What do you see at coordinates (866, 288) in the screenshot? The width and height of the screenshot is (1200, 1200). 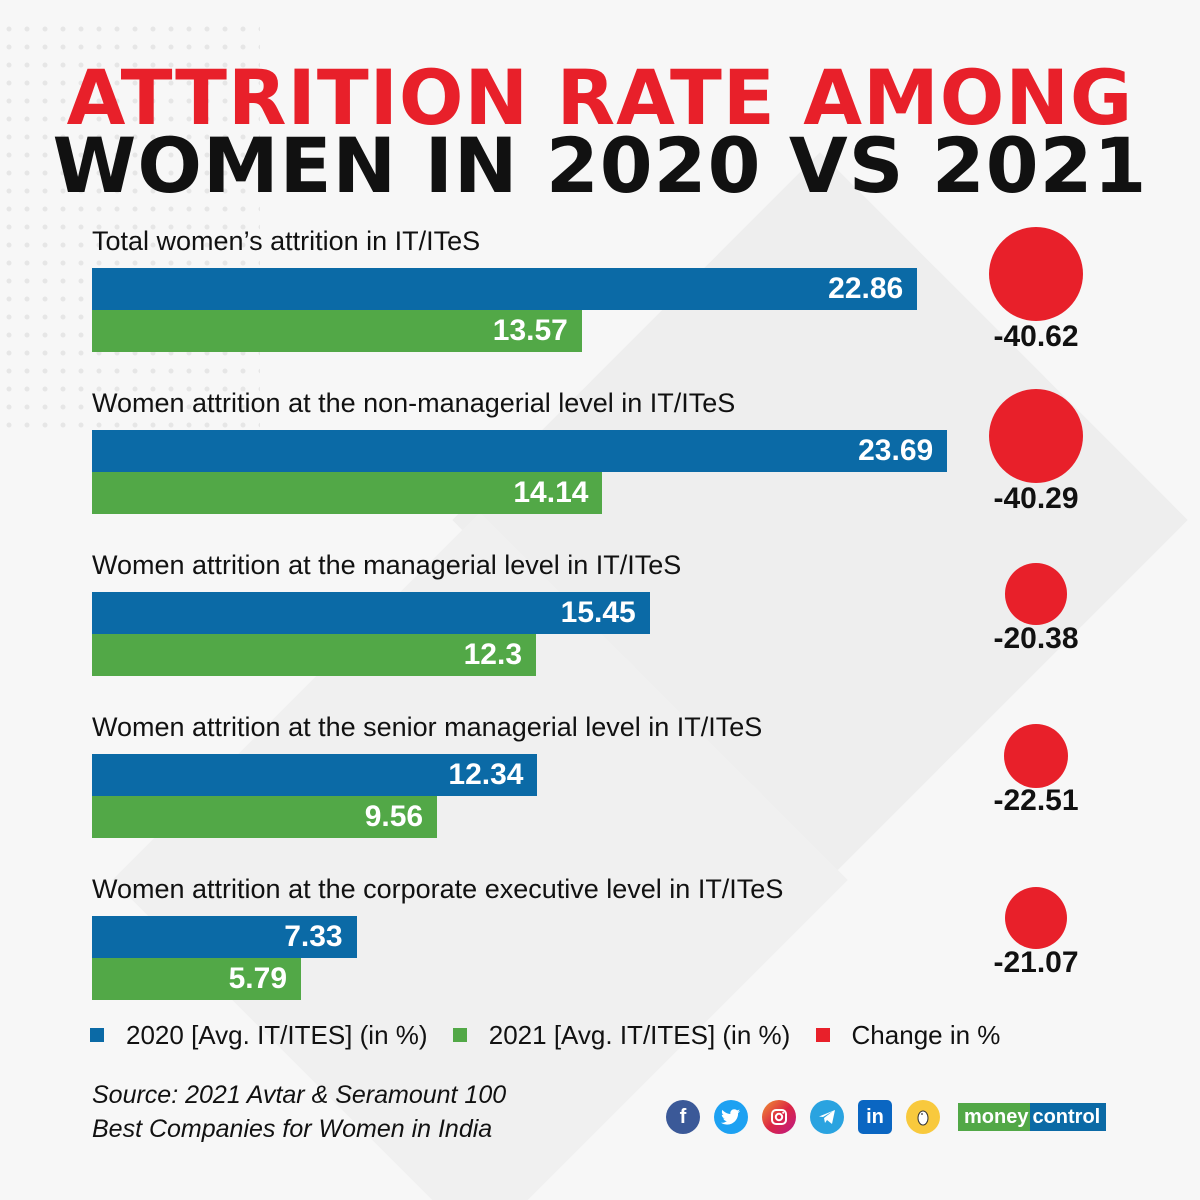 I see `bar-value-label-2020: 22.86` at bounding box center [866, 288].